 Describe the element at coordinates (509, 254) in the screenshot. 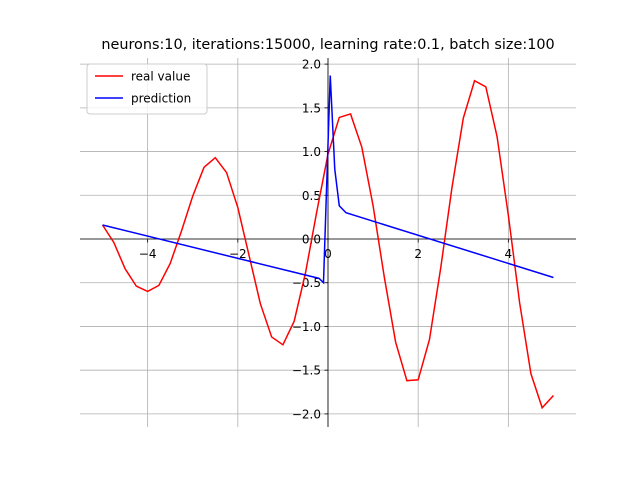

I see `x-tick-label: 4` at that location.